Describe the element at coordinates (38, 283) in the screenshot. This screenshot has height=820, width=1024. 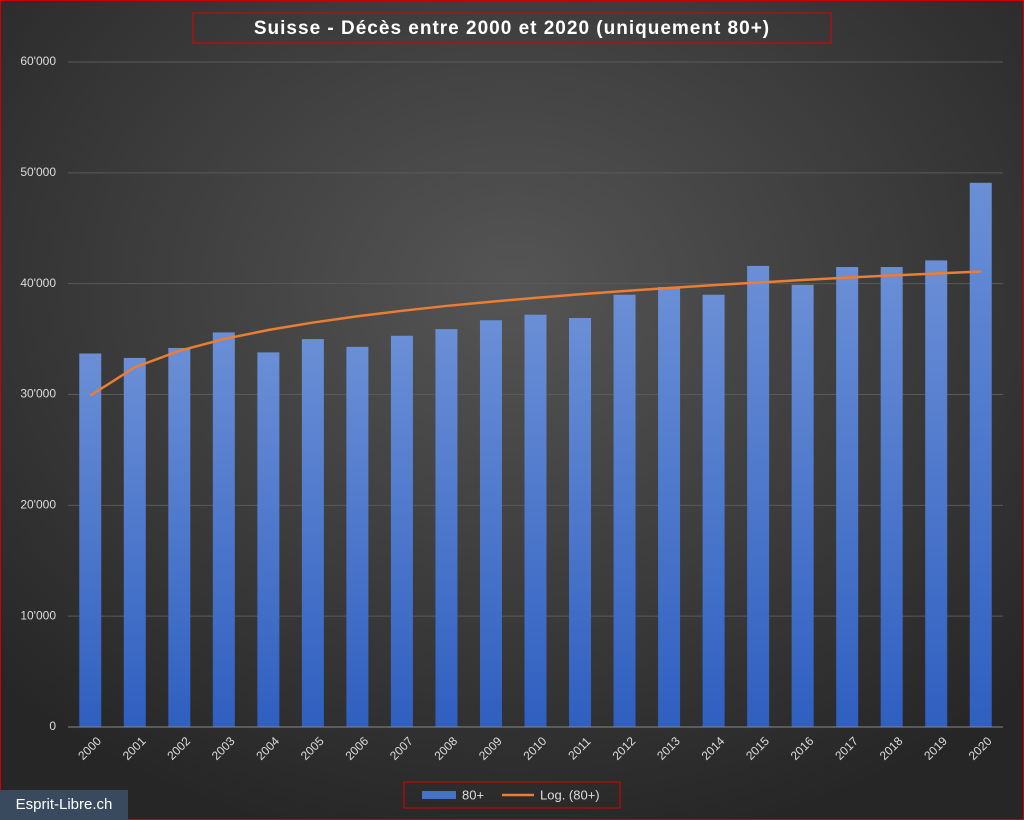
I see `y-tick-label: 40'000` at that location.